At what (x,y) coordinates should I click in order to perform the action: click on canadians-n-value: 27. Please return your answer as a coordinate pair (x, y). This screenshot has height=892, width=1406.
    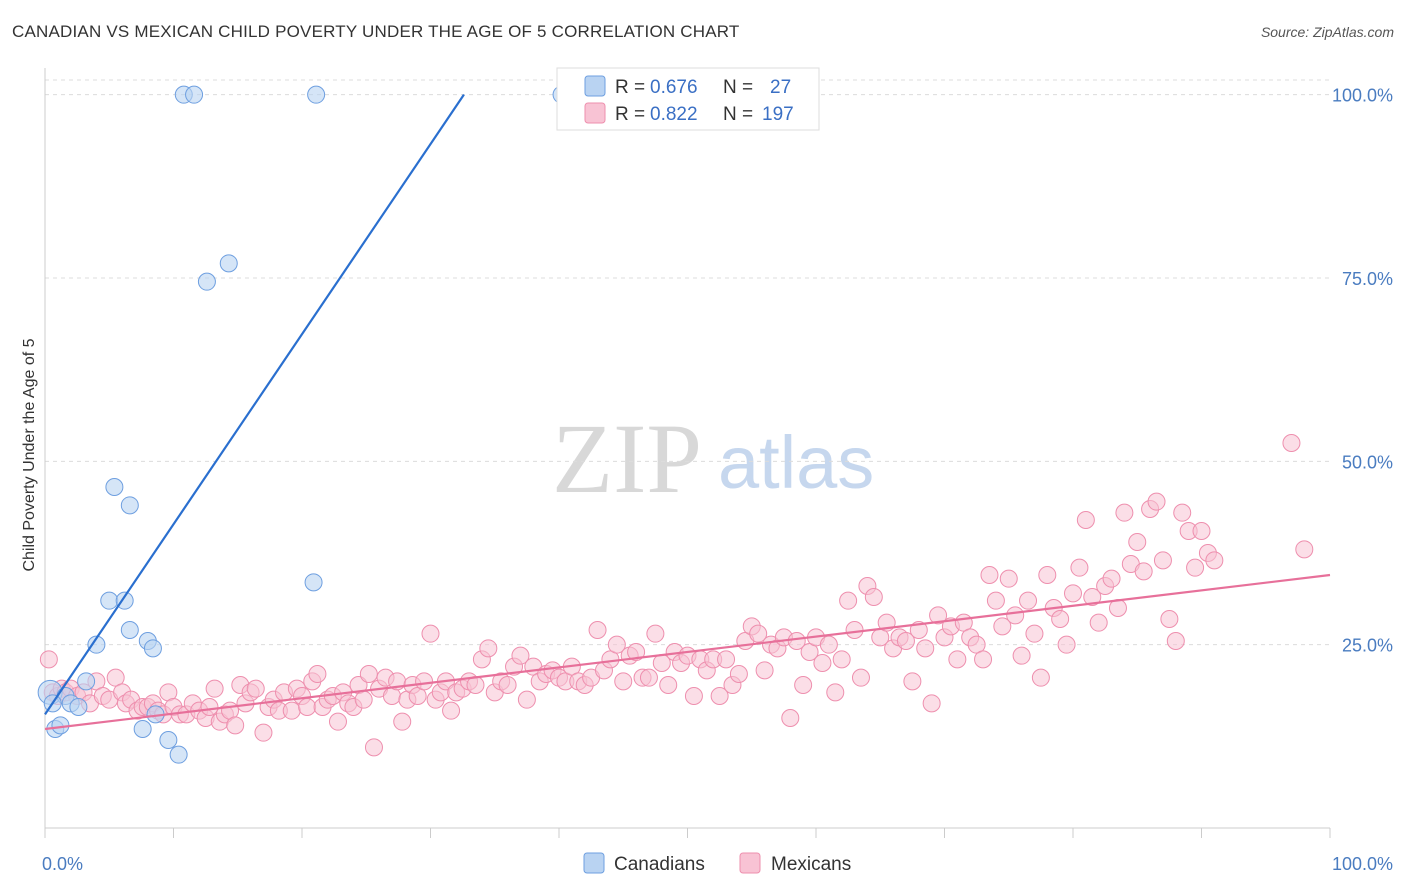
    Looking at the image, I should click on (780, 87).